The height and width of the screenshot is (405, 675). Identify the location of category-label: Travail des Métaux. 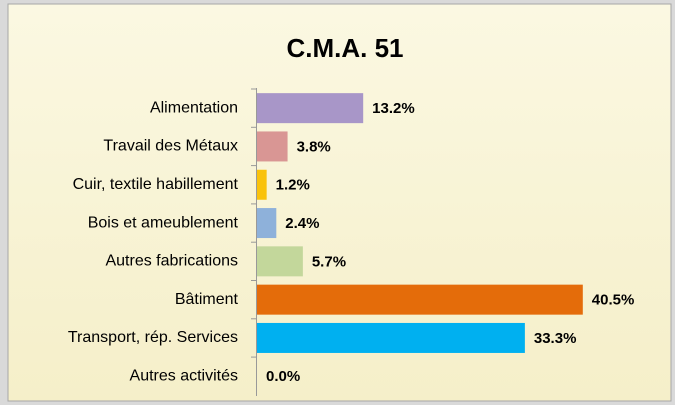
(170, 146).